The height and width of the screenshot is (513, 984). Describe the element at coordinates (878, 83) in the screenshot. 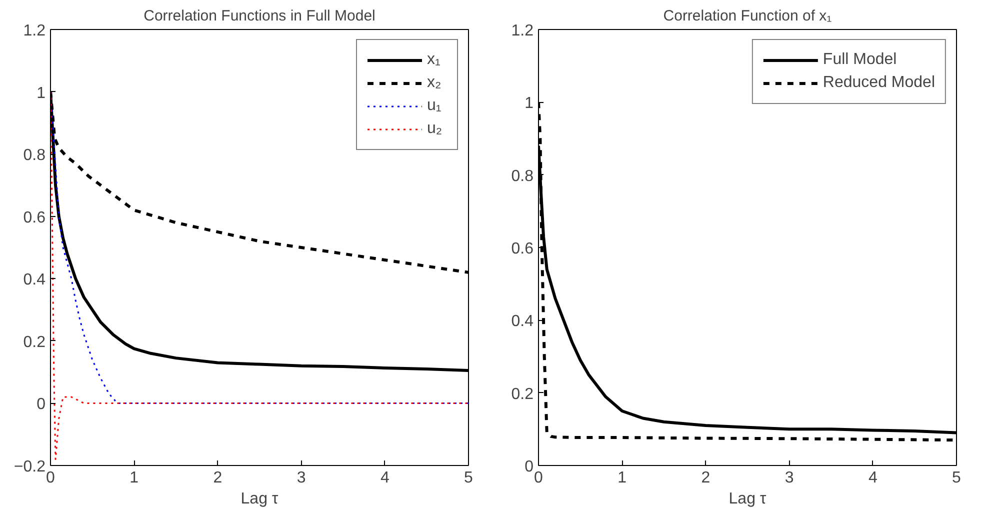

I see `legend-label: Reduced Model` at that location.